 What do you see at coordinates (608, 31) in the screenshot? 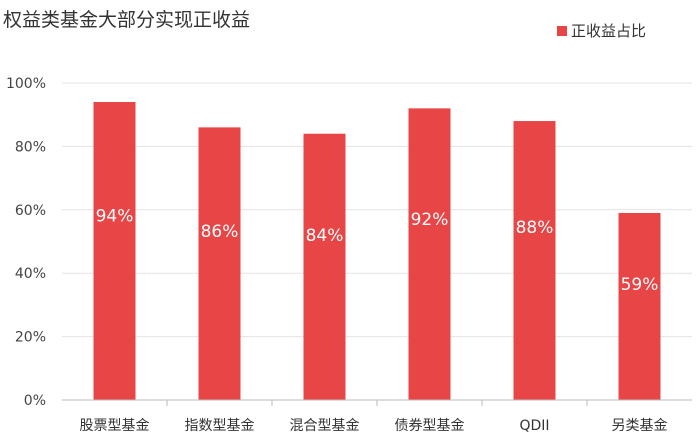
I see `legend-label: 正收益占比` at bounding box center [608, 31].